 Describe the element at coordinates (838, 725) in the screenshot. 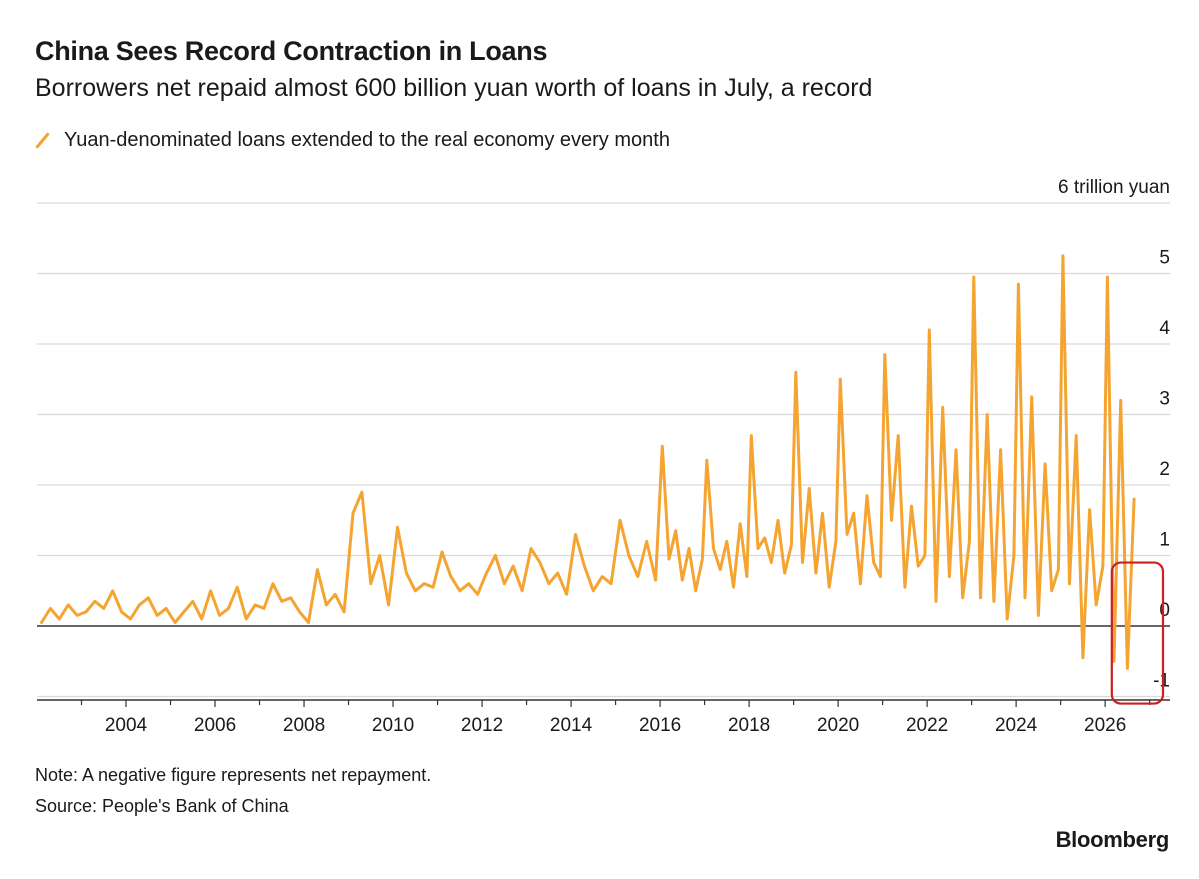

I see `x-tick-label: 2020` at that location.